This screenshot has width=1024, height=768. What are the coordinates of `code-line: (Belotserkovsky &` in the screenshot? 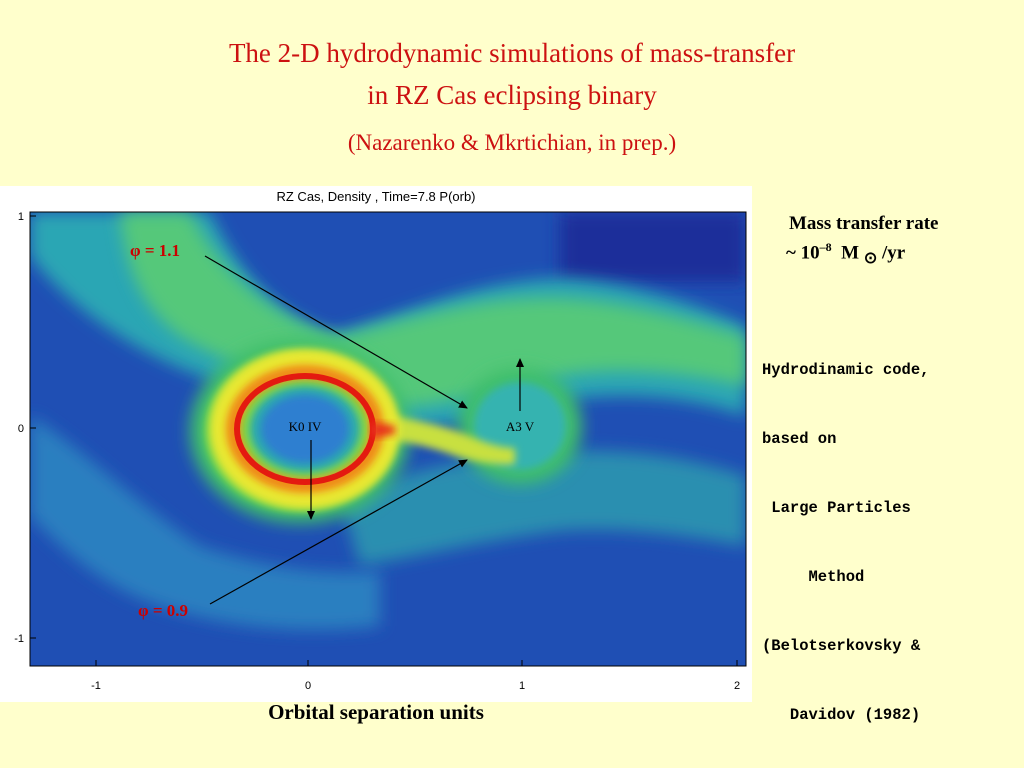 It's located at (841, 646).